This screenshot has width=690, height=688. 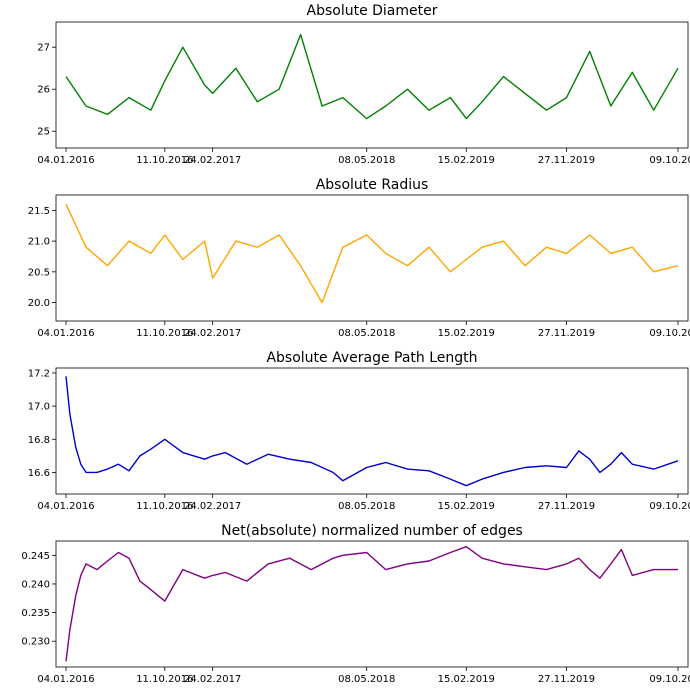 What do you see at coordinates (35, 642) in the screenshot?
I see `y-tick-label: 0.230` at bounding box center [35, 642].